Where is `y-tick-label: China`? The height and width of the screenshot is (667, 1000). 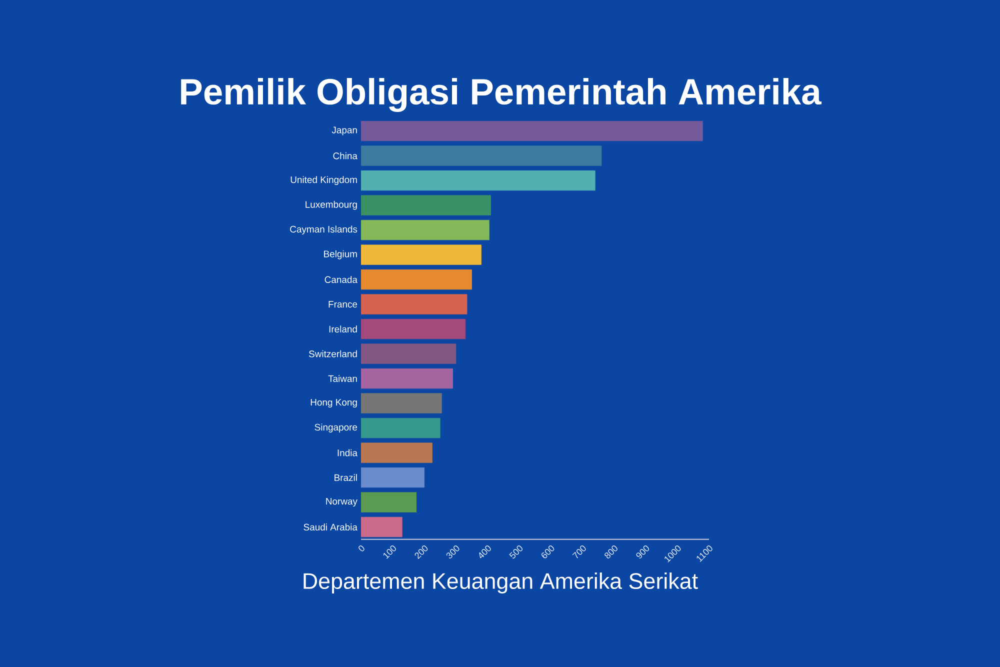
y-tick-label: China is located at coordinates (345, 156).